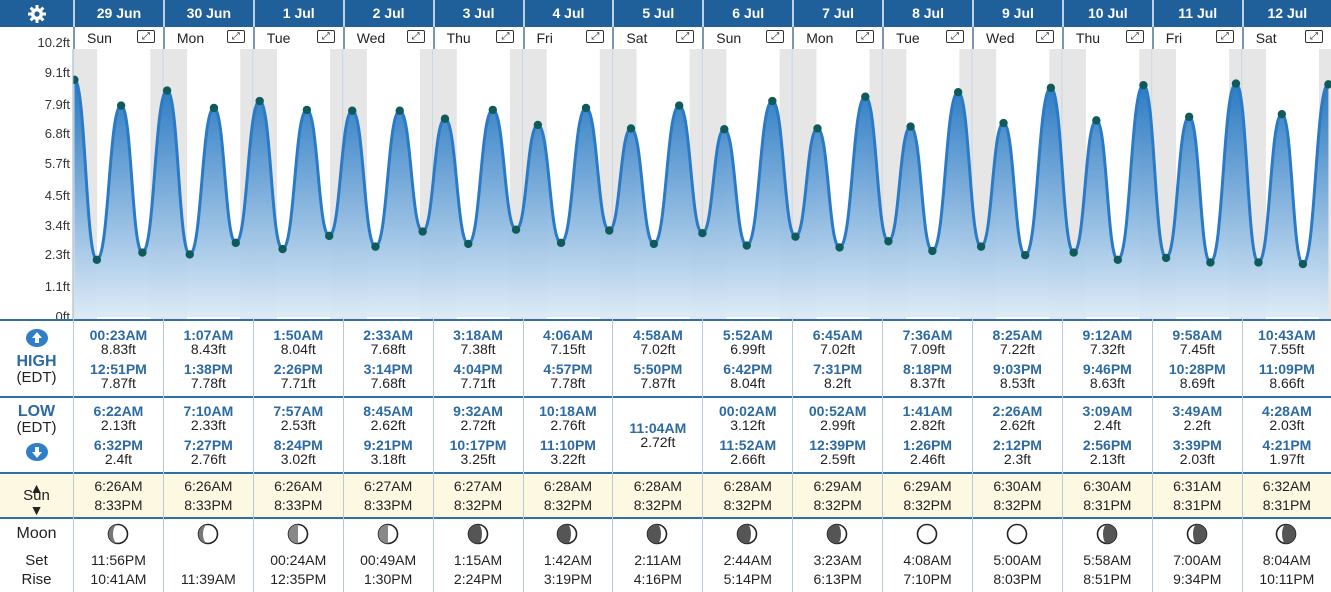 This screenshot has height=592, width=1331. What do you see at coordinates (478, 459) in the screenshot?
I see `low-tide-height: 3.25ft` at bounding box center [478, 459].